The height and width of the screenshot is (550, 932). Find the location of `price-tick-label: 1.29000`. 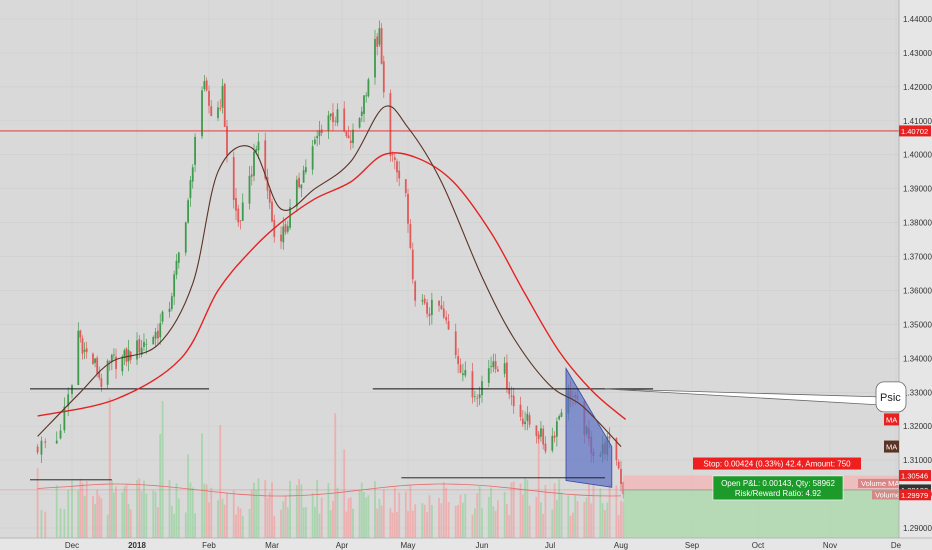

price-tick-label: 1.29000 is located at coordinates (917, 528).